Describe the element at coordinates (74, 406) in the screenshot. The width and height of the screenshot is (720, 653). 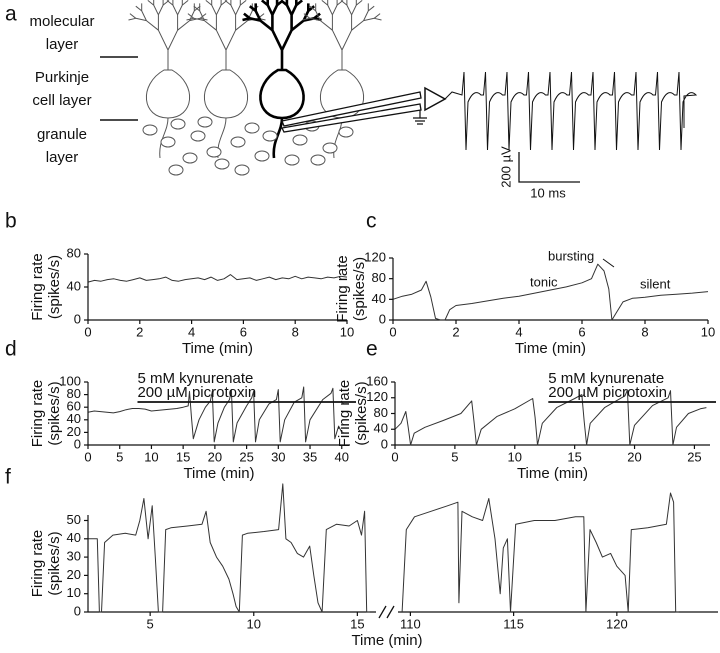
I see `y-tick-label: 60` at that location.